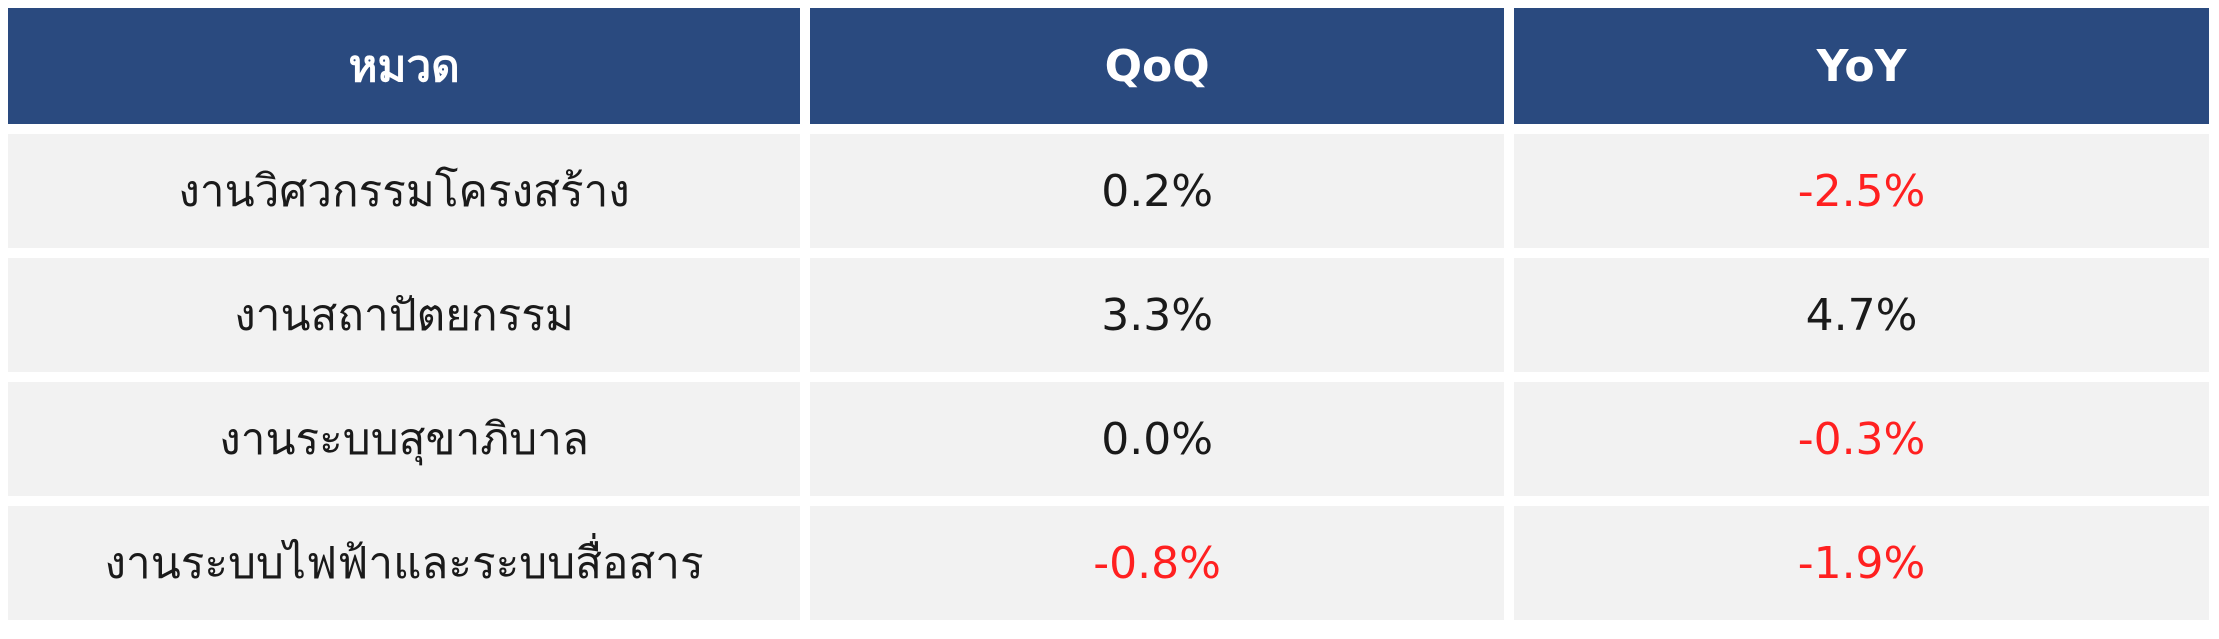 The height and width of the screenshot is (639, 2219). Describe the element at coordinates (1861, 191) in the screenshot. I see `row-yoy: -2.5%` at that location.